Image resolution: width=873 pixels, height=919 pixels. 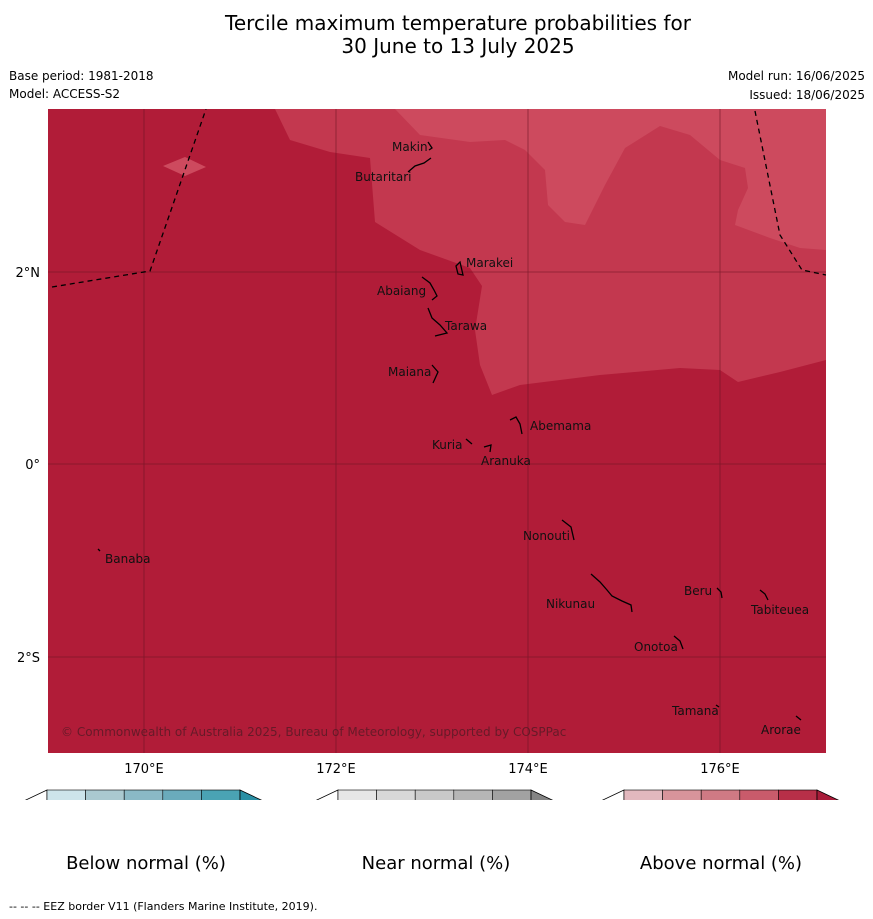 What do you see at coordinates (144, 769) in the screenshot?
I see `lon-tick-label: 170°E` at bounding box center [144, 769].